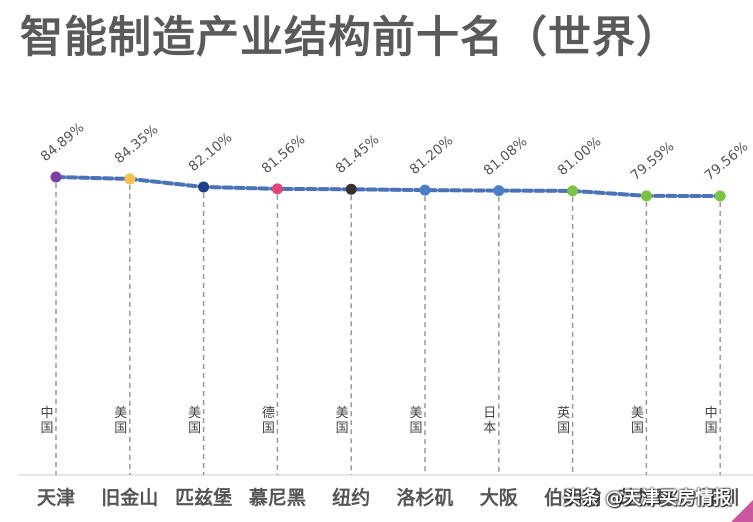 This screenshot has width=753, height=522. I want to click on country-label: 德国, so click(268, 421).